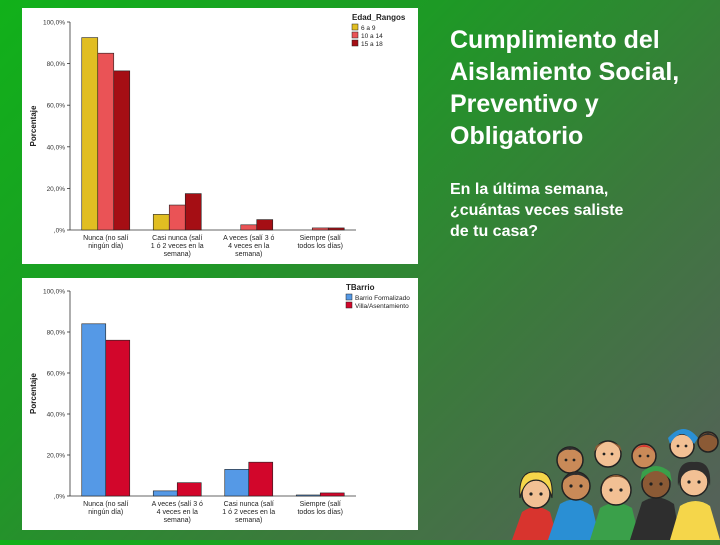 The height and width of the screenshot is (545, 720). I want to click on legend-entry: Barrio Formalizado, so click(382, 298).